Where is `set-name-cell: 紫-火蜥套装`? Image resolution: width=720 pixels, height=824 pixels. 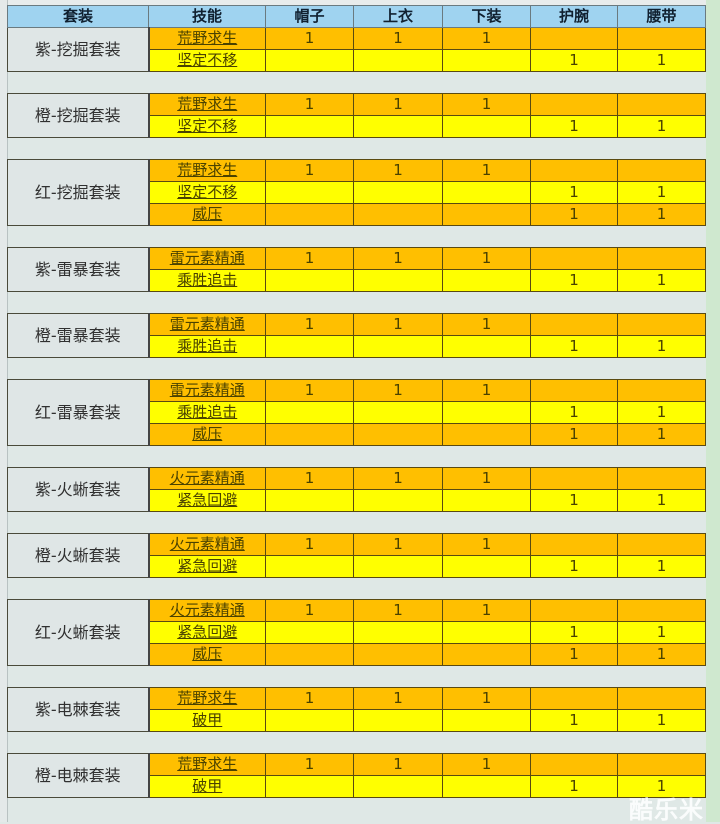
set-name-cell: 紫-火蜥套装 is located at coordinates (78, 489).